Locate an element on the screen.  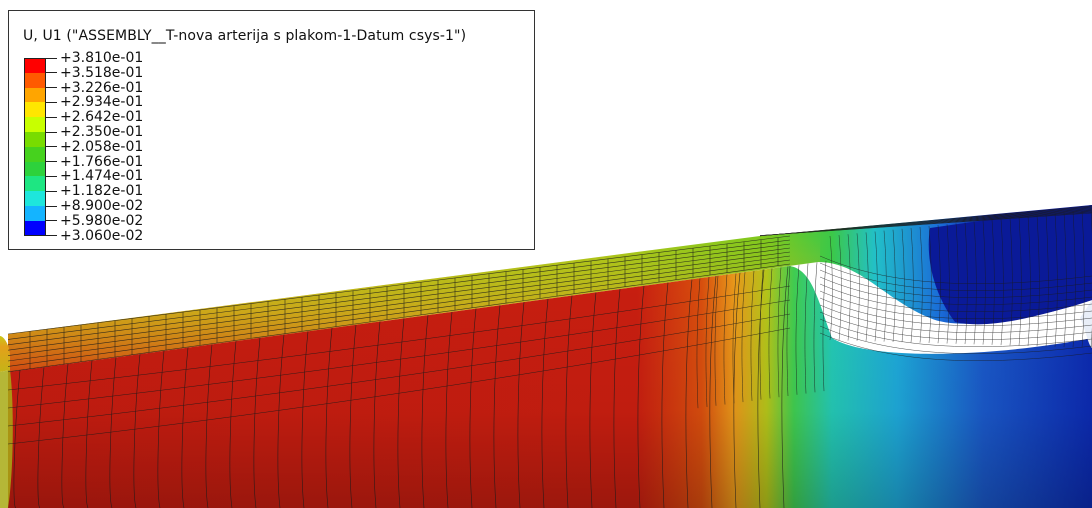
legend-tick-label: +1.766e-01 is located at coordinates (94, 162).